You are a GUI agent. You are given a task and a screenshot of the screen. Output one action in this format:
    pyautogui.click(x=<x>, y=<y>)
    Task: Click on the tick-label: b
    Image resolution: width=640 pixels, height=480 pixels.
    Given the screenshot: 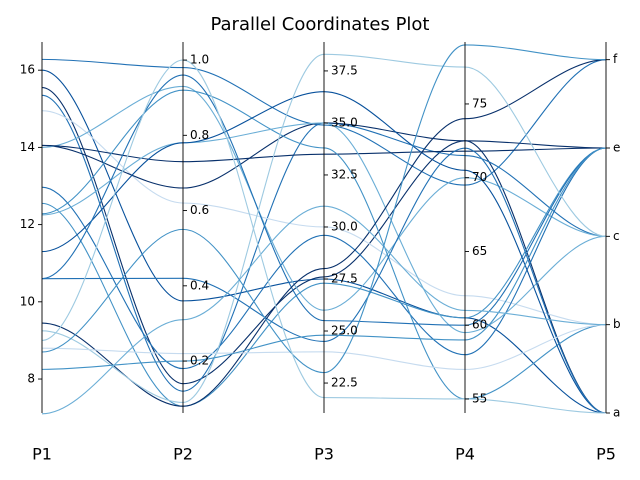 What is the action you would take?
    pyautogui.click(x=617, y=324)
    